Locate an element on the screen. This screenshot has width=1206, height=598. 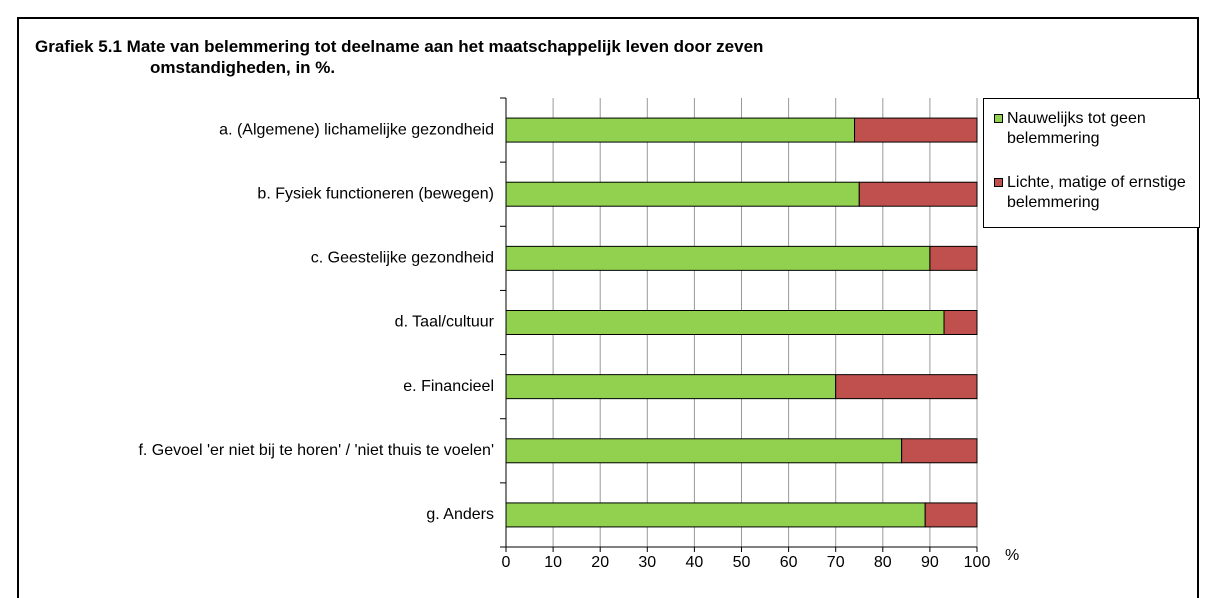
legend-label: Lichte, matige of ern­stige belemmering is located at coordinates (1096, 192).